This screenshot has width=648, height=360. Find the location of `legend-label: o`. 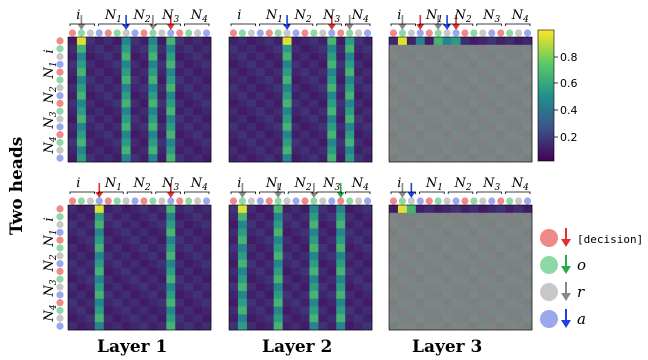

legend-label: o is located at coordinates (581, 265).